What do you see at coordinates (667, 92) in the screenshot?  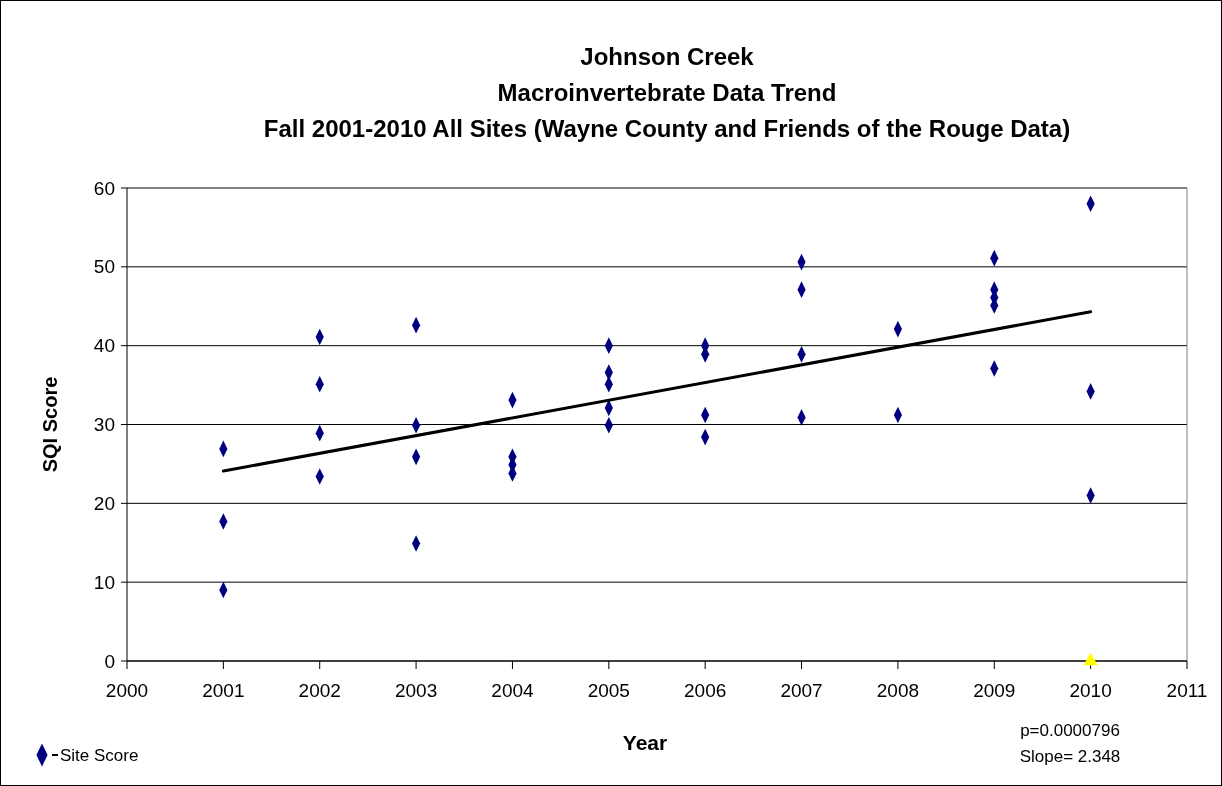 I see `chart-title: Johnson Creek Macroinvertebrate Data Trend Fall 2001-2010 All Sites (Wayne County and Friends of the Rouge Data)` at bounding box center [667, 92].